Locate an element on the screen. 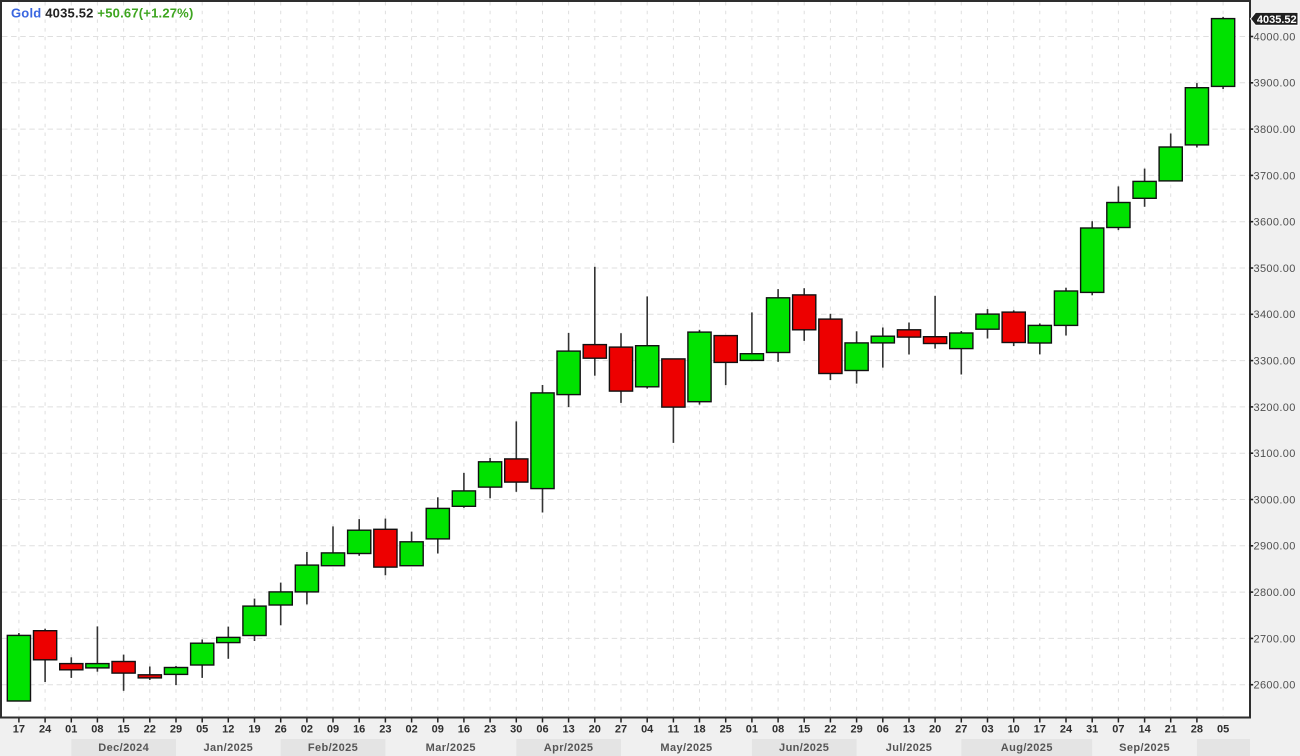 Image resolution: width=1300 pixels, height=756 pixels. svg-text: 2700.00 is located at coordinates (1275, 639).